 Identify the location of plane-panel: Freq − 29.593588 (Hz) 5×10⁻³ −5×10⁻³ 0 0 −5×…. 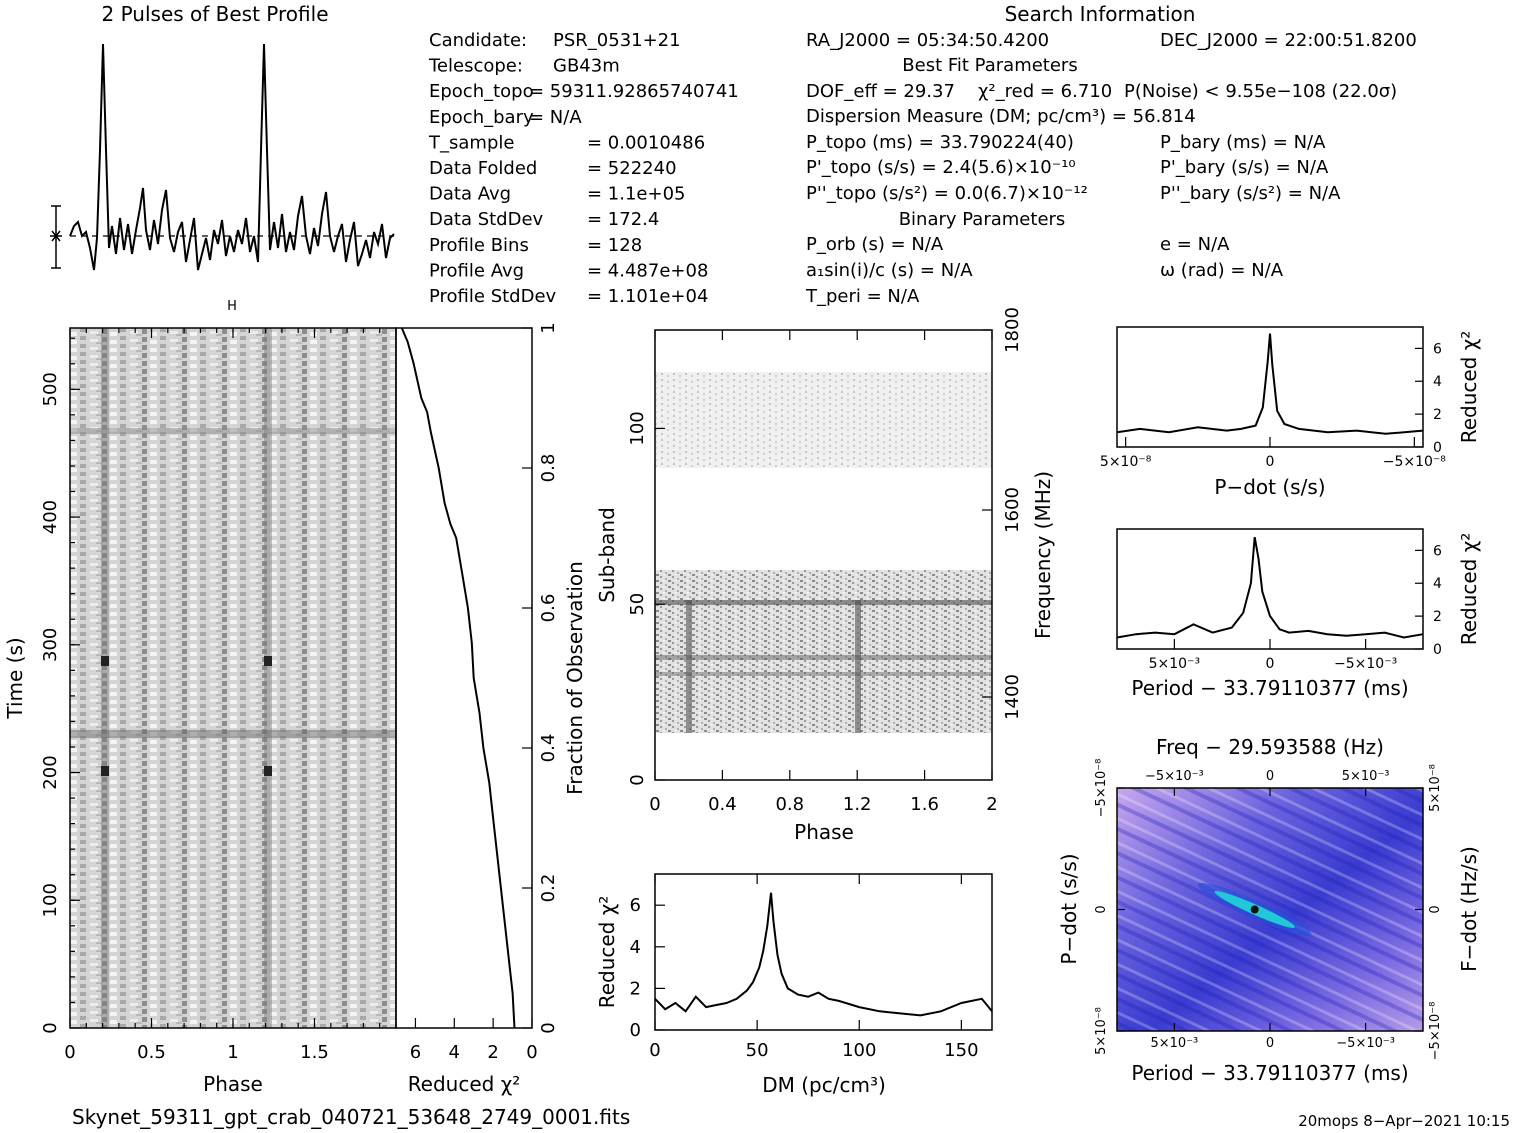
(1269, 910).